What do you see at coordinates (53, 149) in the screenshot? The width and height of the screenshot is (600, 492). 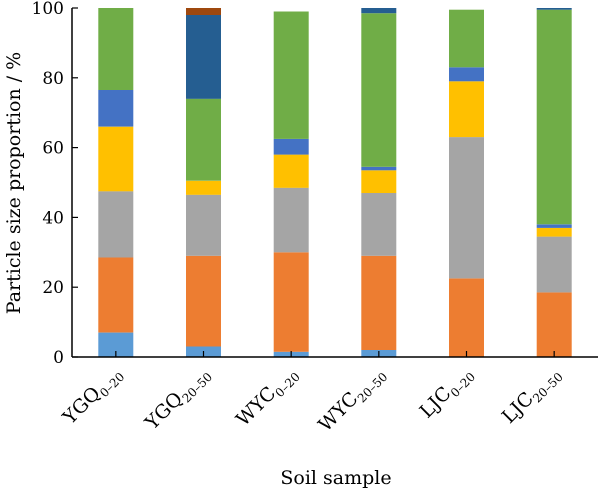 I see `y-tick-label: 60` at bounding box center [53, 149].